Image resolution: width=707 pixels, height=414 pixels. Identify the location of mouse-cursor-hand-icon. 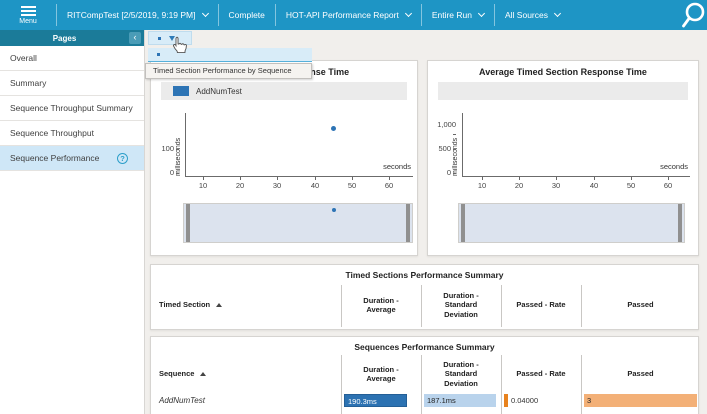
(179, 45).